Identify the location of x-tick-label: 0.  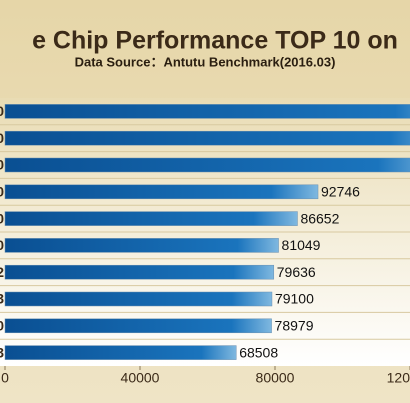
(5, 378).